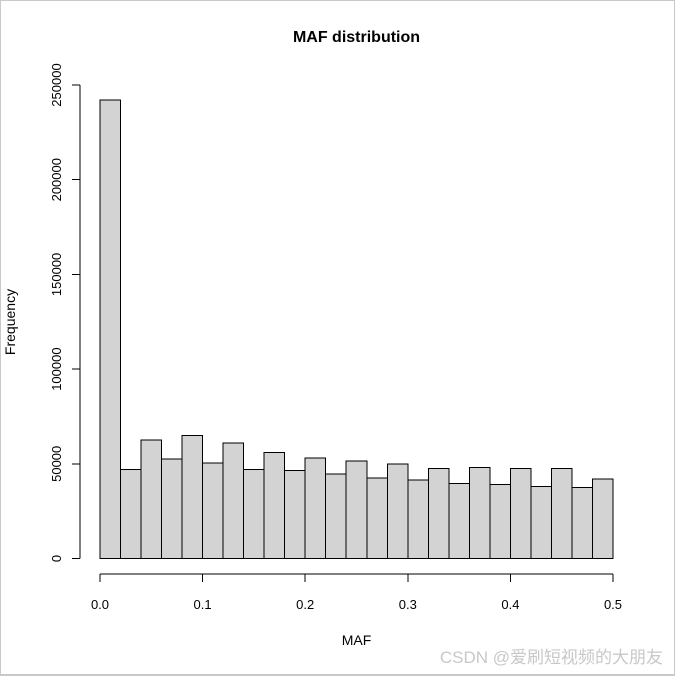 This screenshot has height=676, width=675. I want to click on csdn-watermark: CSDN @爱刷短视频的大朋友, so click(551, 657).